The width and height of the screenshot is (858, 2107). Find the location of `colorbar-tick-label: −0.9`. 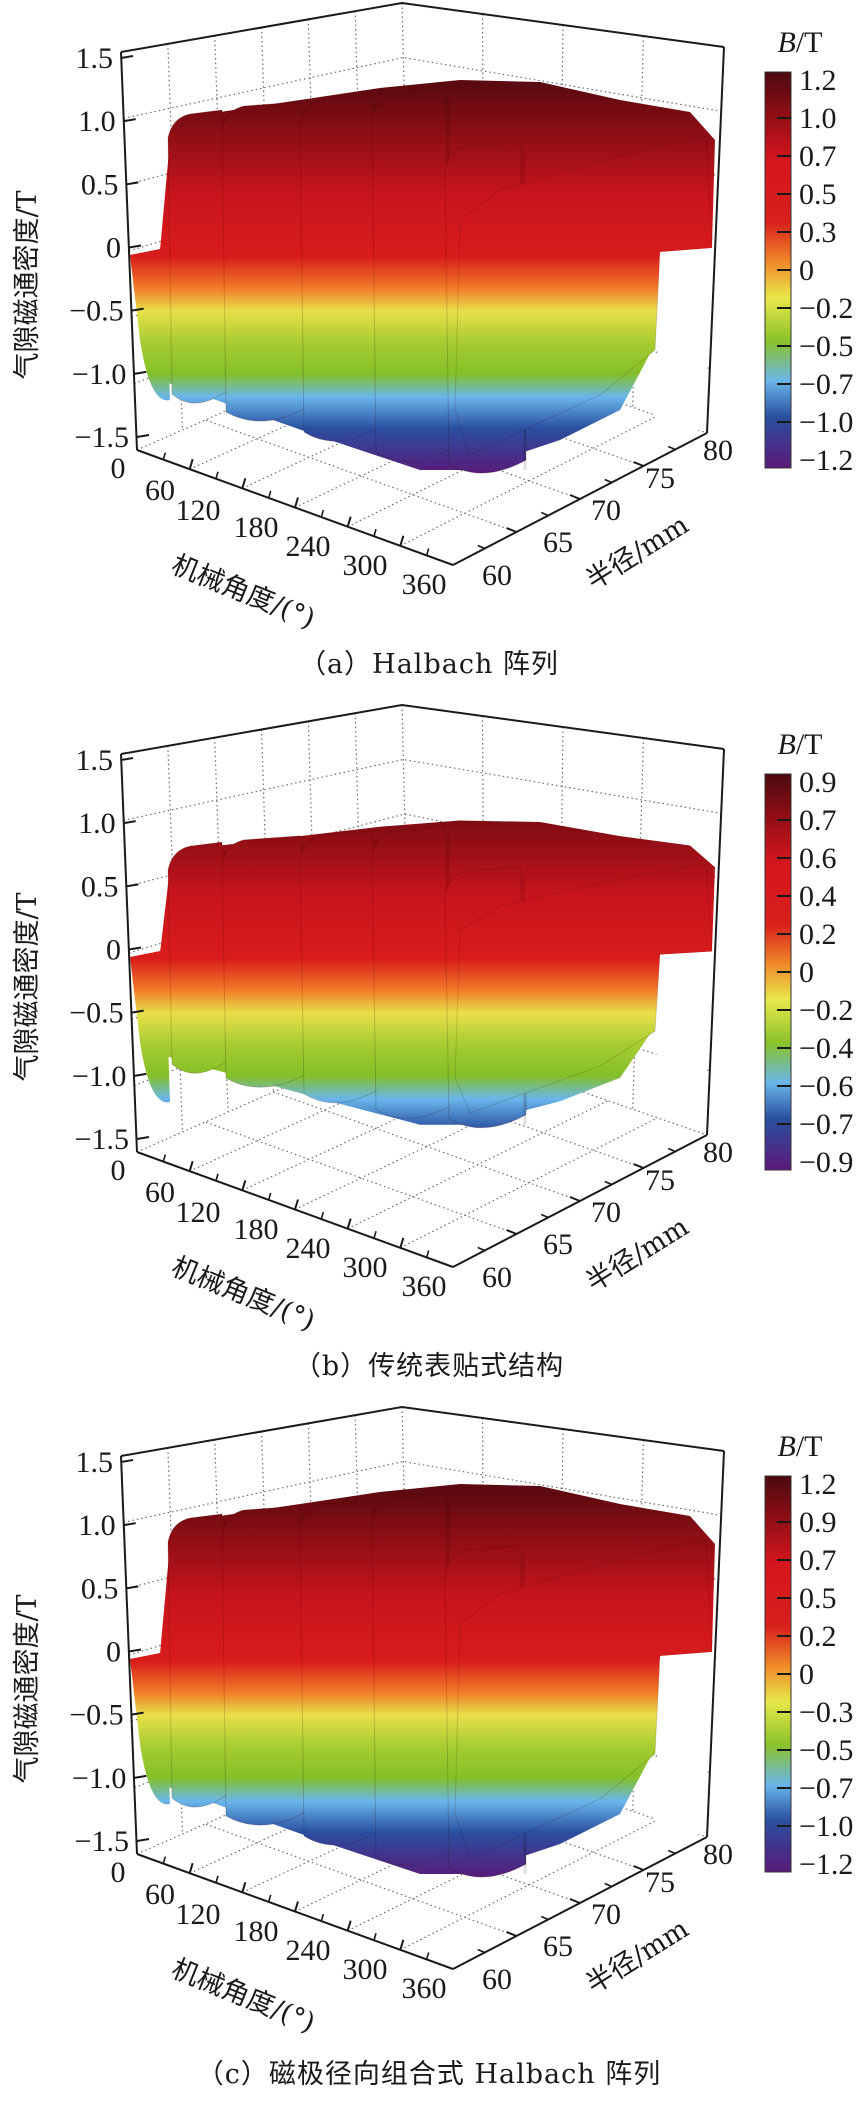

colorbar-tick-label: −0.9 is located at coordinates (826, 1162).